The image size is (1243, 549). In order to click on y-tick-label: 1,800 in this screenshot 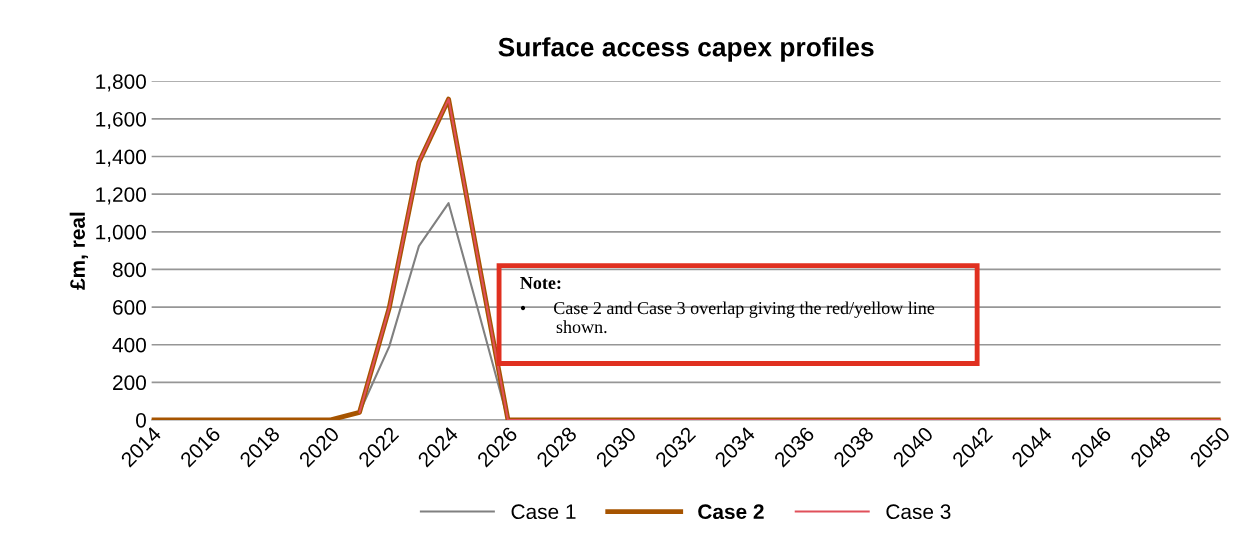, I will do `click(121, 83)`.